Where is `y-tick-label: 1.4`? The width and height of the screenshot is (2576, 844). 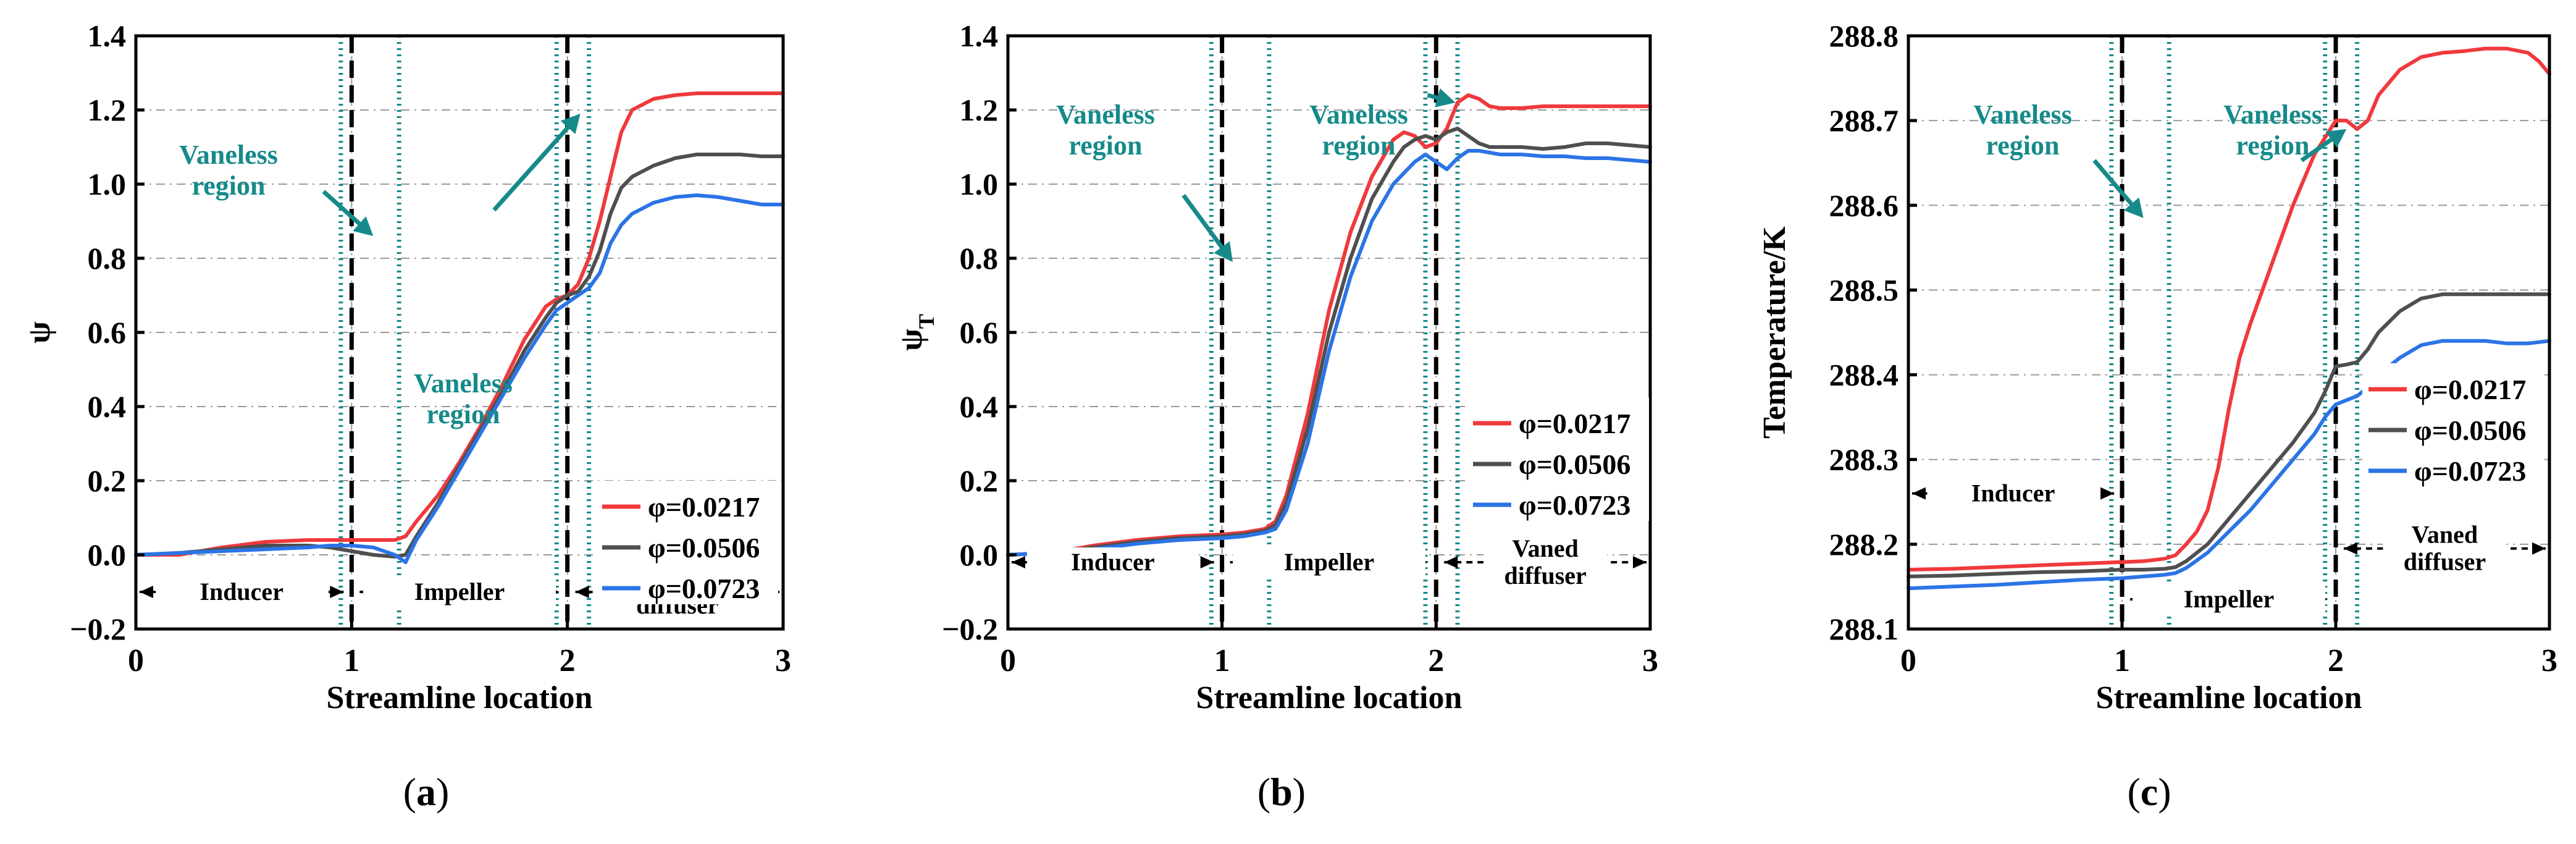 y-tick-label: 1.4 is located at coordinates (107, 36).